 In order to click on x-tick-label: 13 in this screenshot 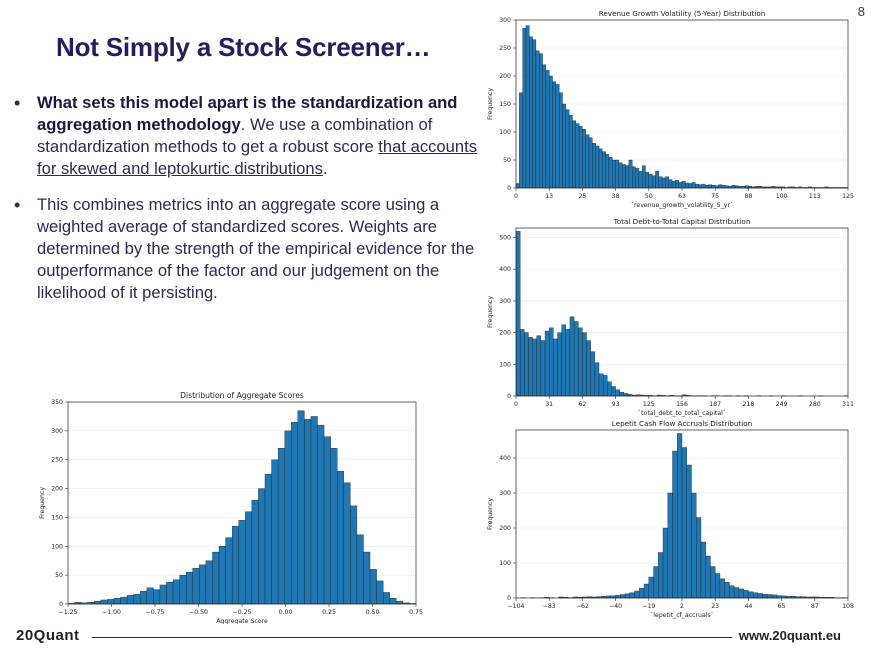, I will do `click(549, 196)`.